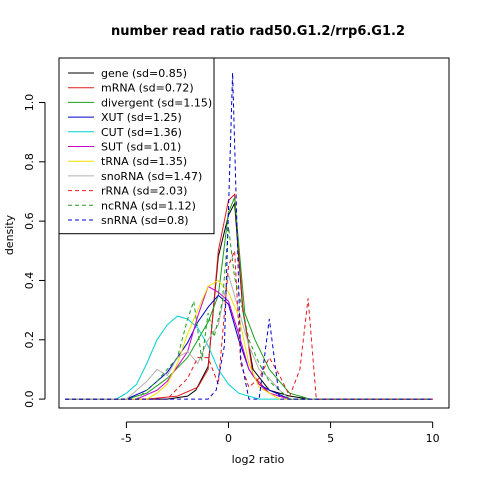  Describe the element at coordinates (141, 132) in the screenshot. I see `legend-label: CUT (sd=1.36)` at that location.